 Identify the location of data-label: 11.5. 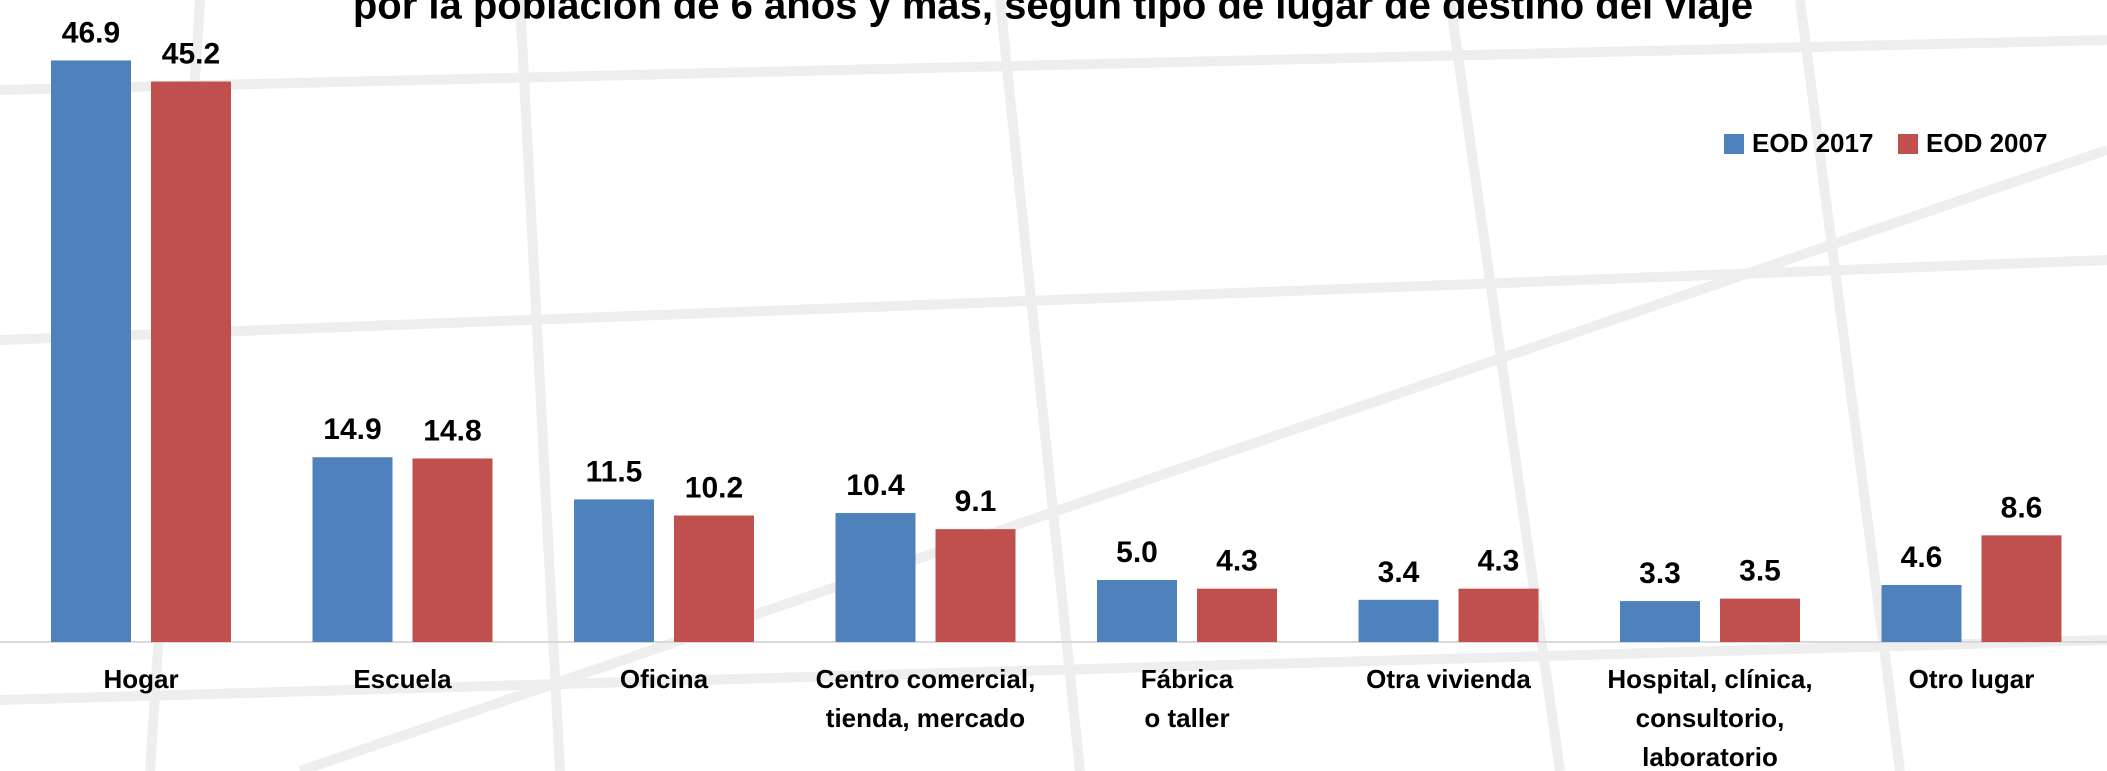
(614, 471).